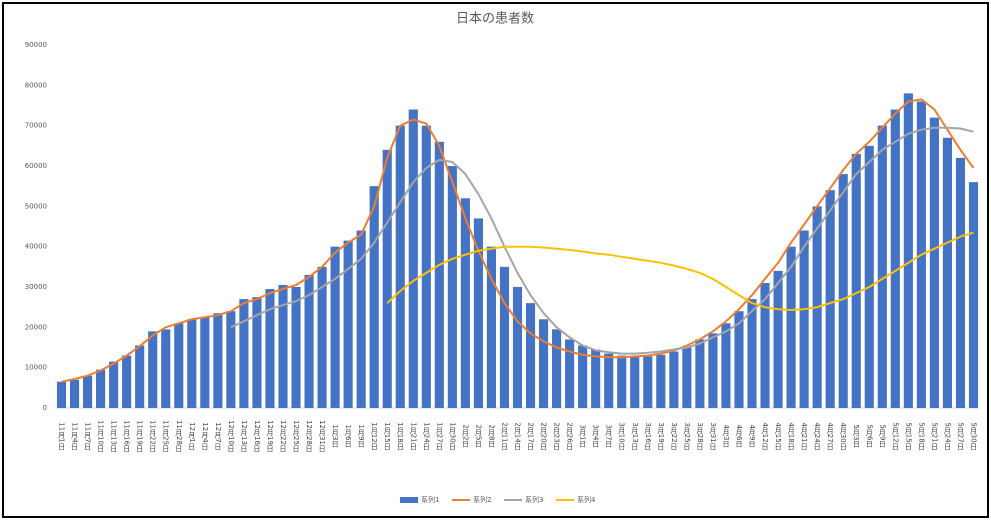 Image resolution: width=991 pixels, height=520 pixels. Describe the element at coordinates (687, 436) in the screenshot. I see `x-tick-label: 3月25日` at that location.